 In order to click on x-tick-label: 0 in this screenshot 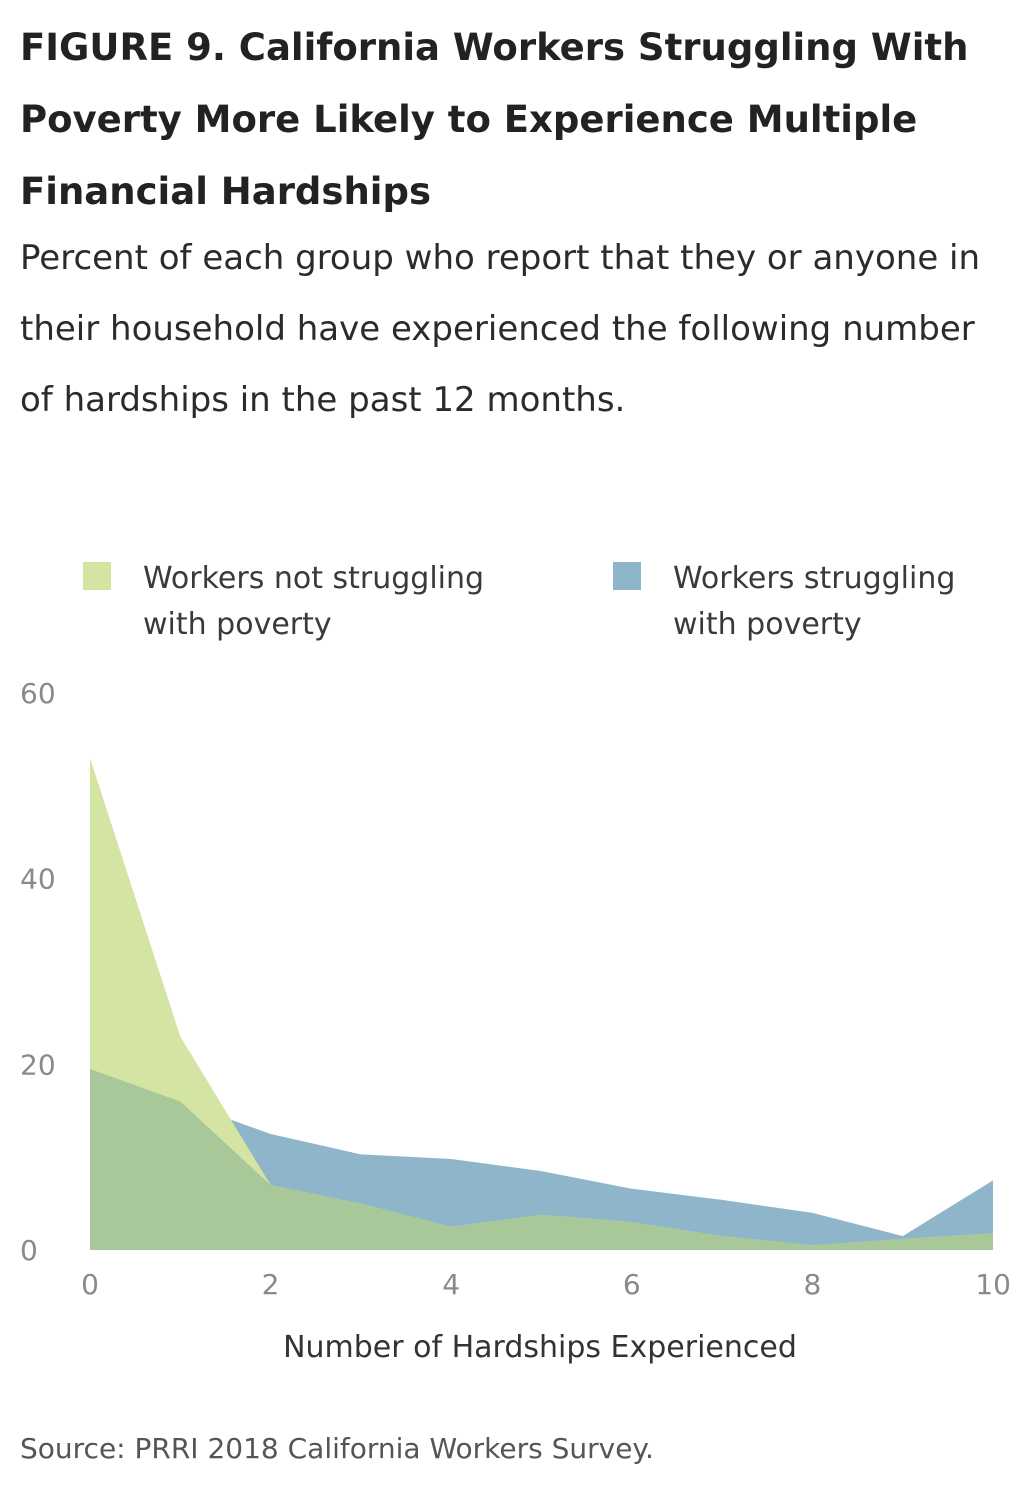, I will do `click(90, 1284)`.